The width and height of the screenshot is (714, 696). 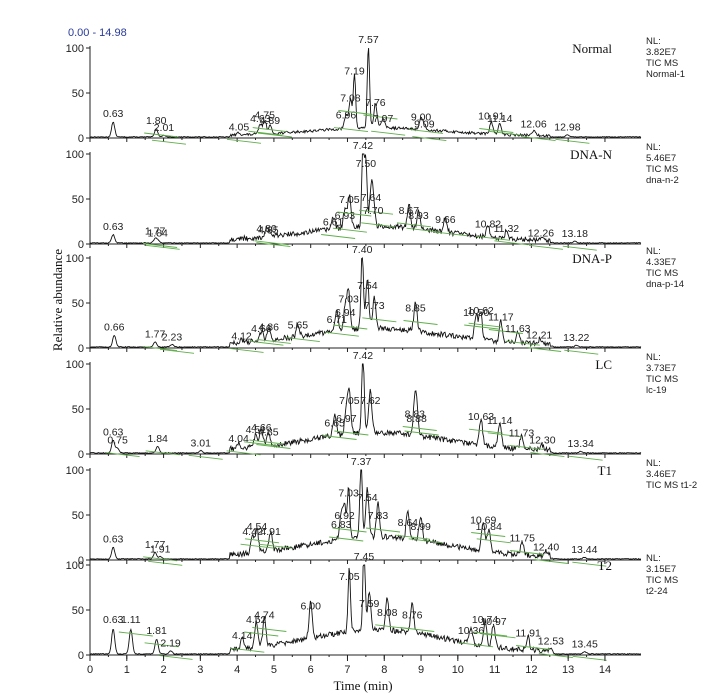 What do you see at coordinates (164, 128) in the screenshot?
I see `peak-label: 2.01` at bounding box center [164, 128].